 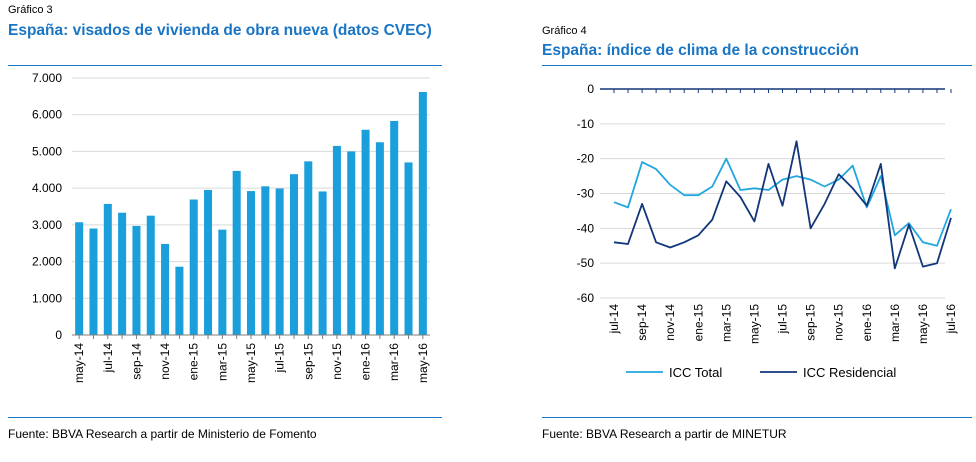 What do you see at coordinates (108, 358) in the screenshot?
I see `bar-x-tick-label: jul-14` at bounding box center [108, 358].